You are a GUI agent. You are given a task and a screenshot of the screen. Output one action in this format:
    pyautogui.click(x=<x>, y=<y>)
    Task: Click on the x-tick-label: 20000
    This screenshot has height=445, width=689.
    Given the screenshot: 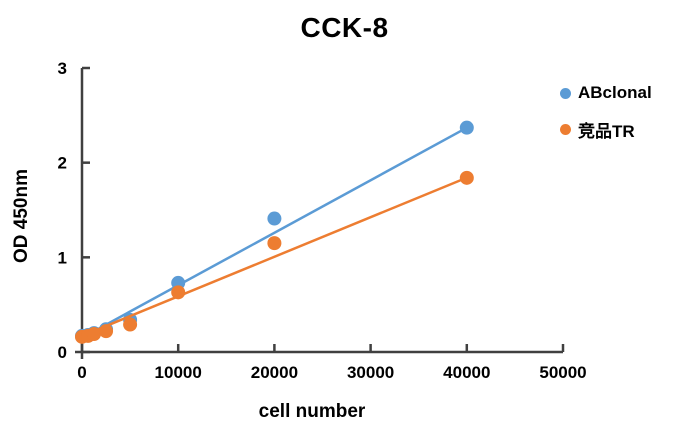 What is the action you would take?
    pyautogui.click(x=274, y=372)
    